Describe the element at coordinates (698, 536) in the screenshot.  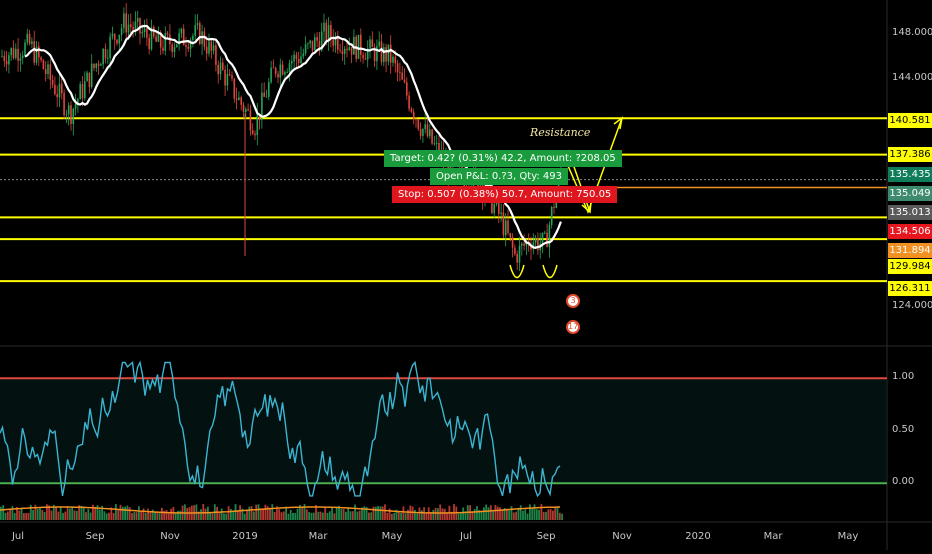
I see `time-tick-label: 2020` at that location.